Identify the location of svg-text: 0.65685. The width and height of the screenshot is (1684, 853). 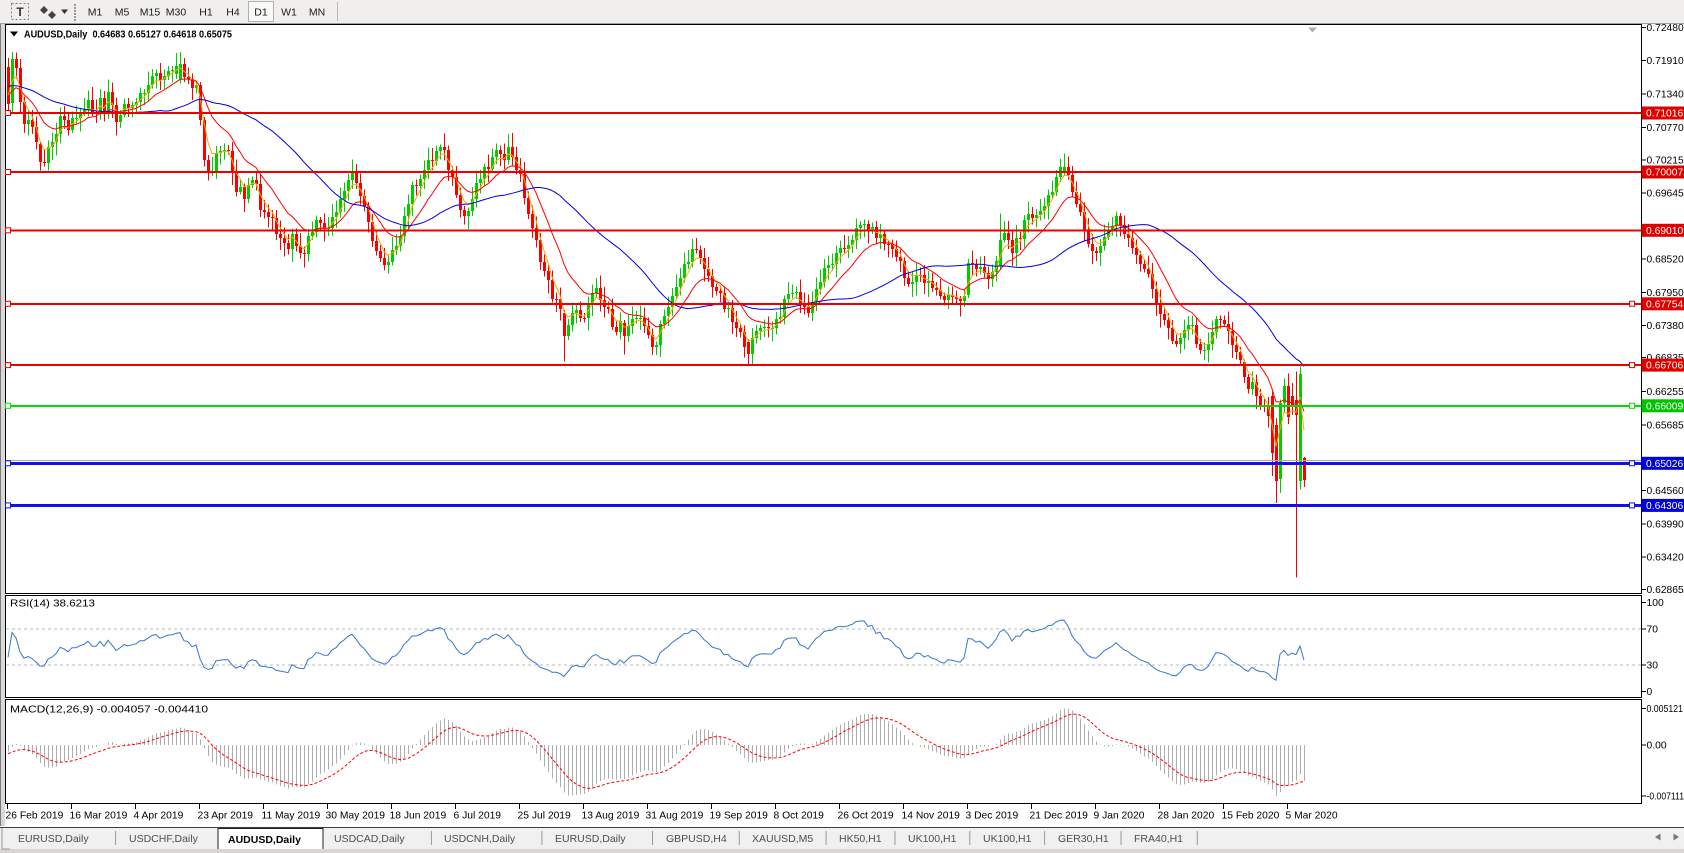
(1665, 425).